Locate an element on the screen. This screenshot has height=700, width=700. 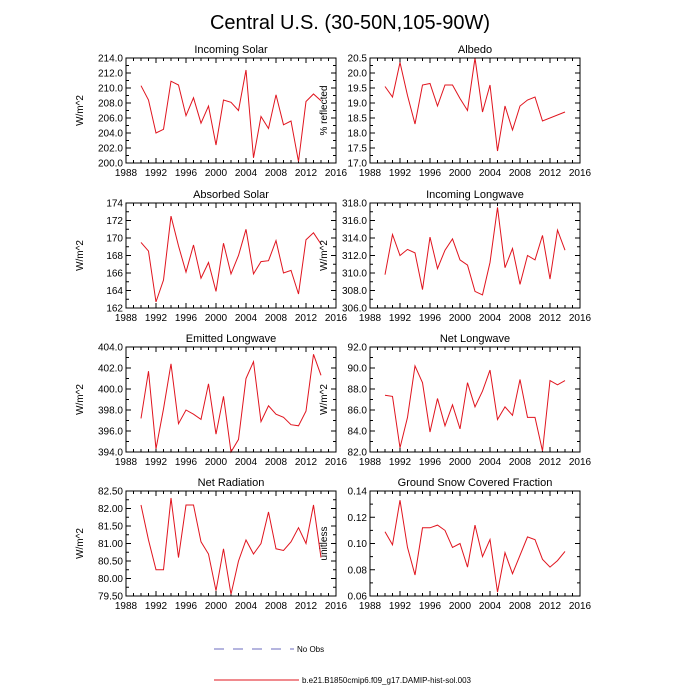
y-tick-label: 19.0 is located at coordinates (358, 104).